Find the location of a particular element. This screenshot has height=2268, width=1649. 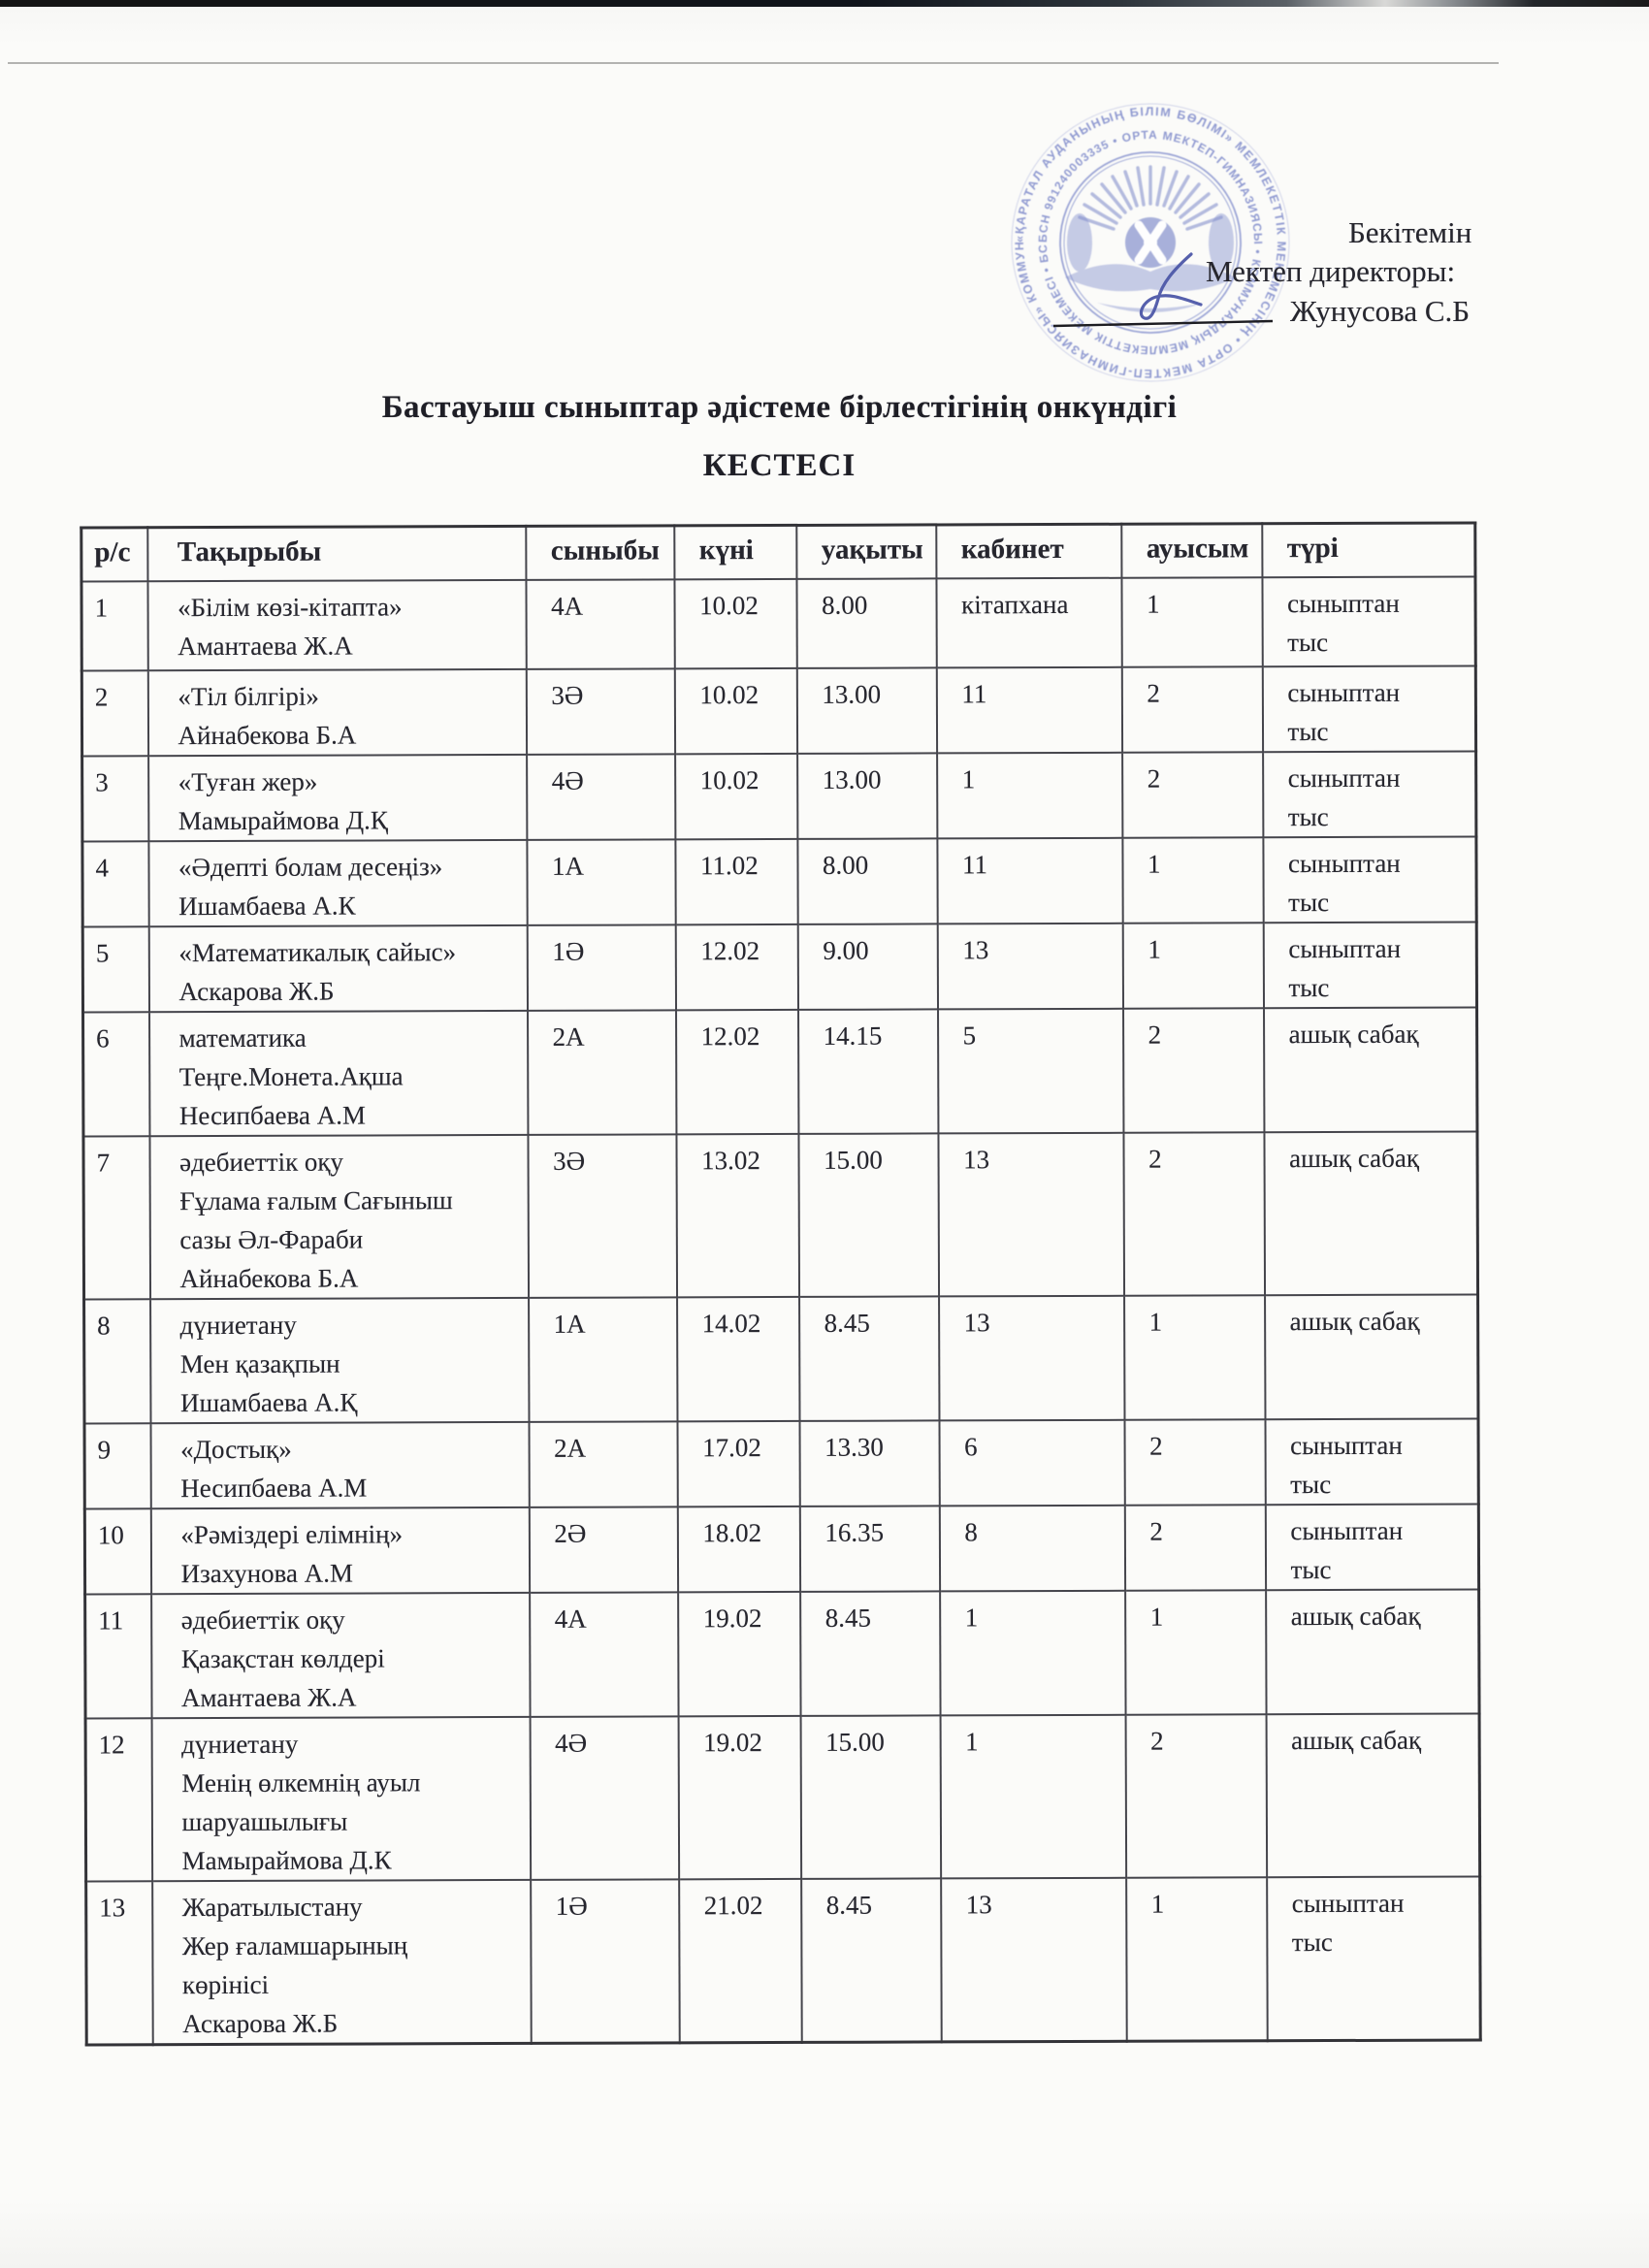

cell-class: 3Ә is located at coordinates (600, 711).